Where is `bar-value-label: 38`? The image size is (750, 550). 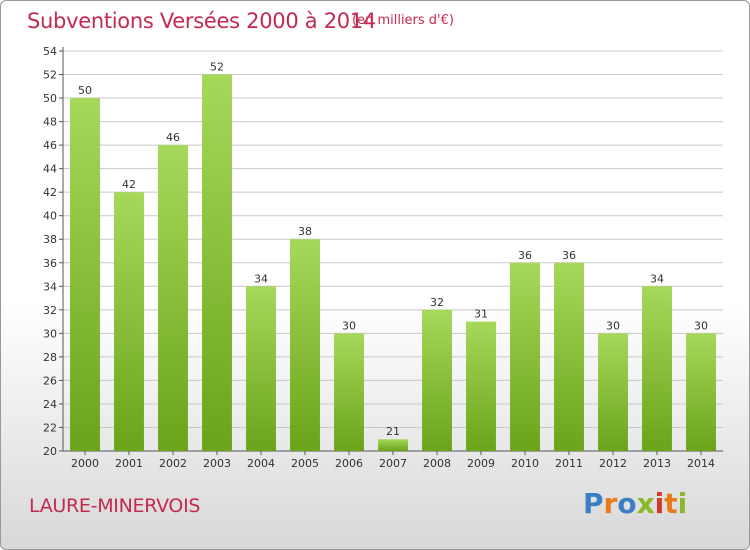 bar-value-label: 38 is located at coordinates (305, 231).